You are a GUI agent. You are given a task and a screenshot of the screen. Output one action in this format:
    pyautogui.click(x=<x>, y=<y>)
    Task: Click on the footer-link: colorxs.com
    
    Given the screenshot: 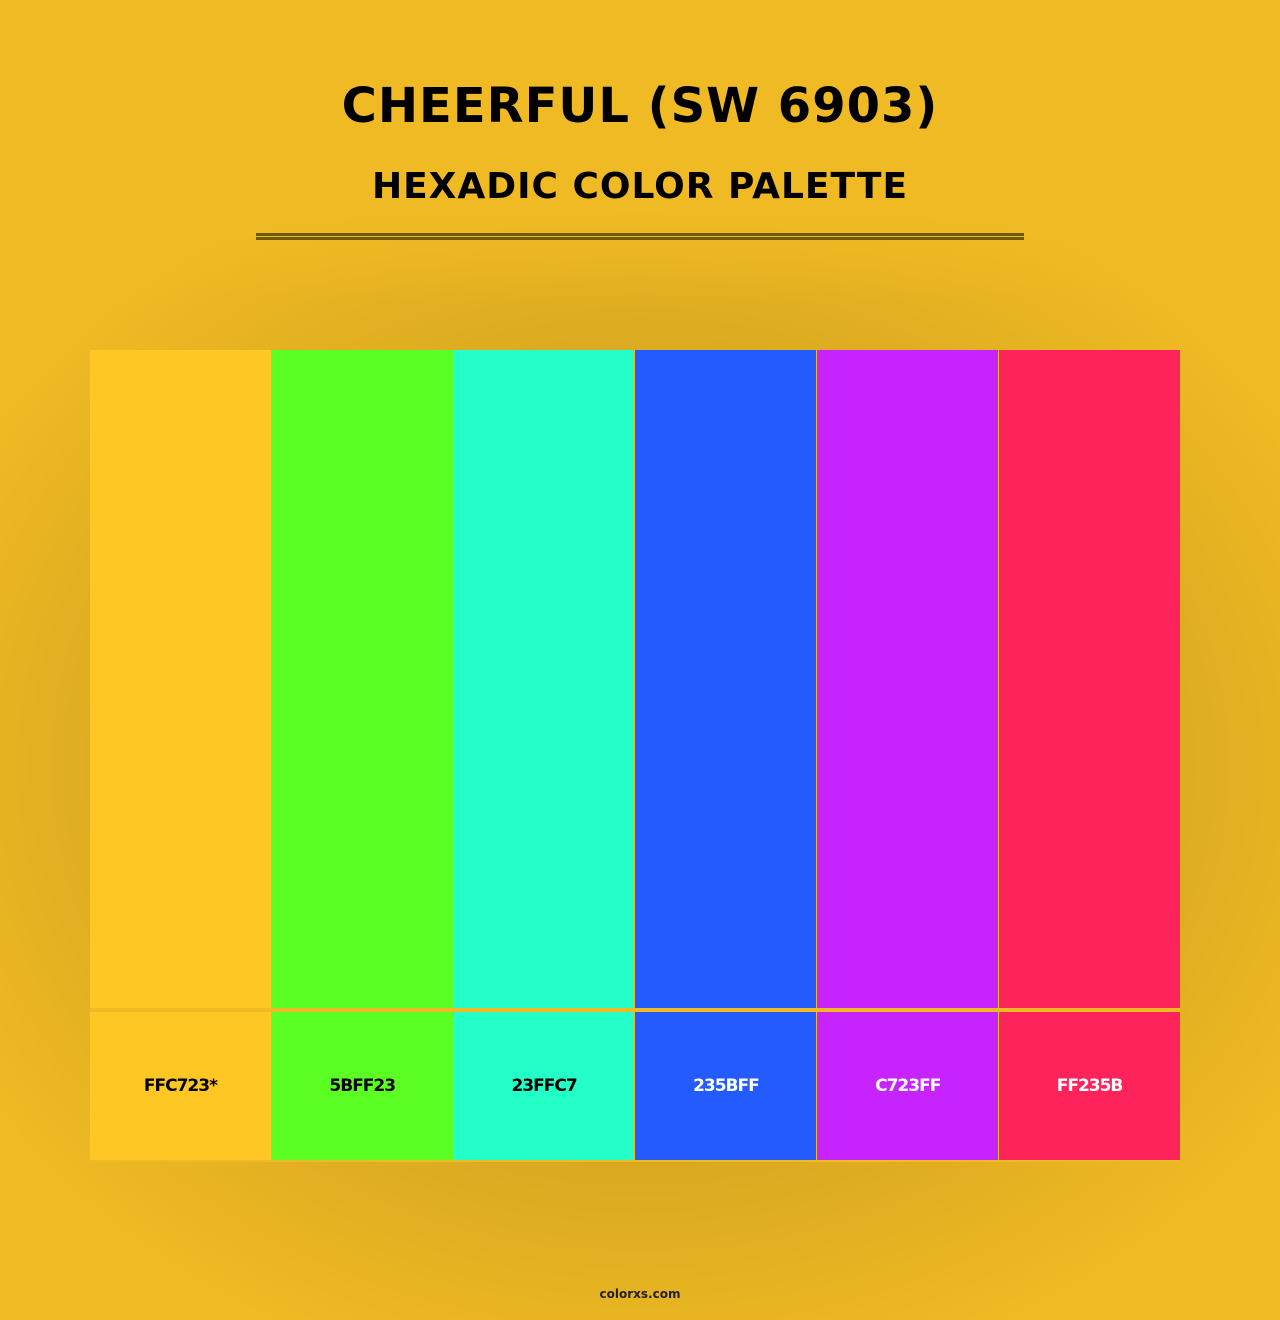 What is the action you would take?
    pyautogui.click(x=640, y=1294)
    